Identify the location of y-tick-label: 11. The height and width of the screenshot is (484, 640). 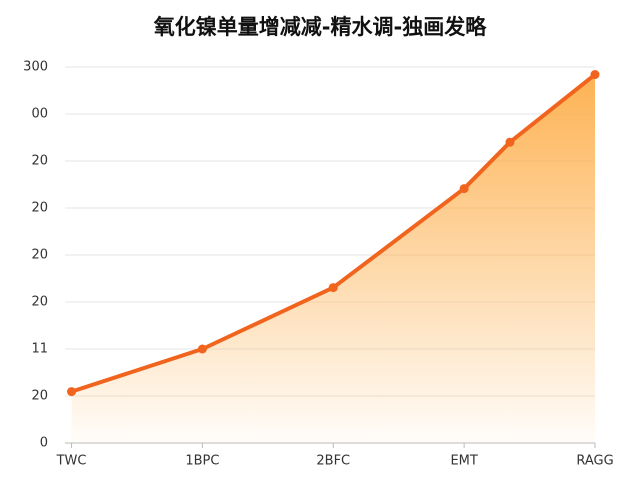
(39, 349).